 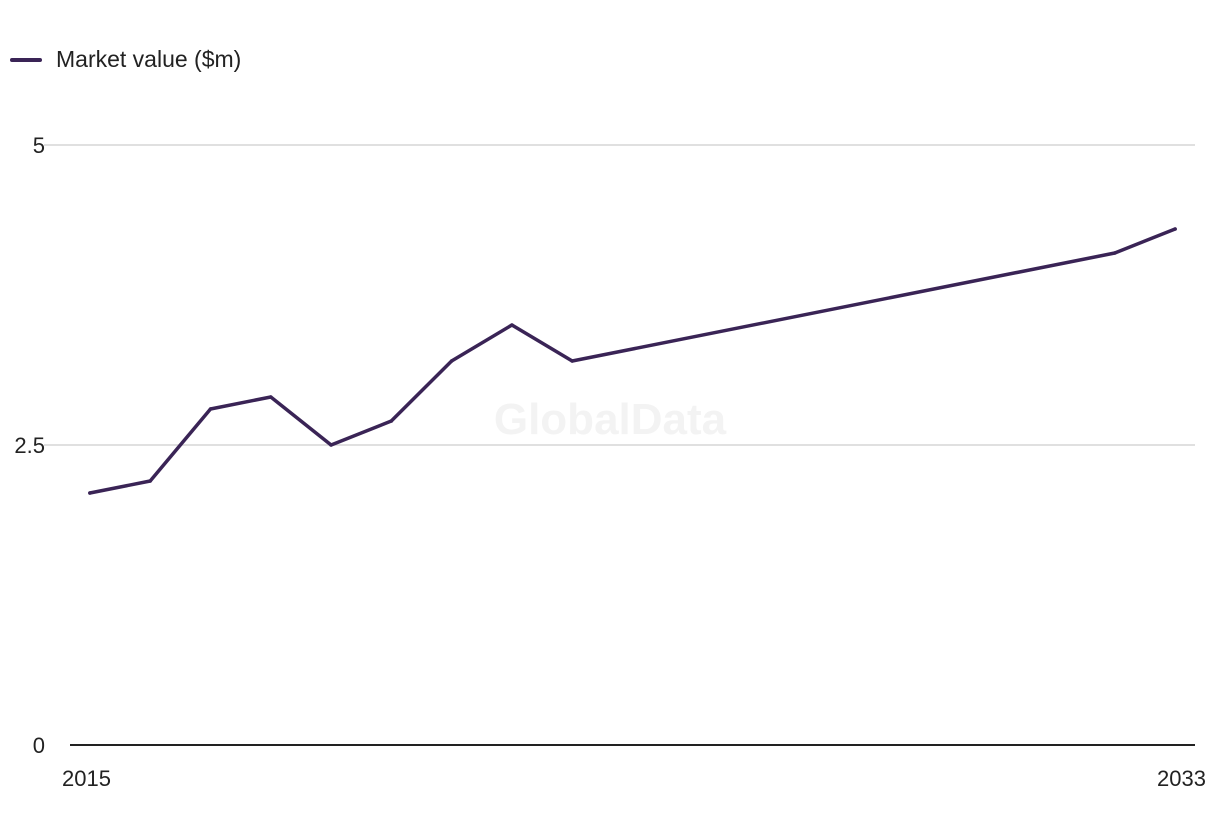 I want to click on legend: Market value ($m), so click(x=125, y=59).